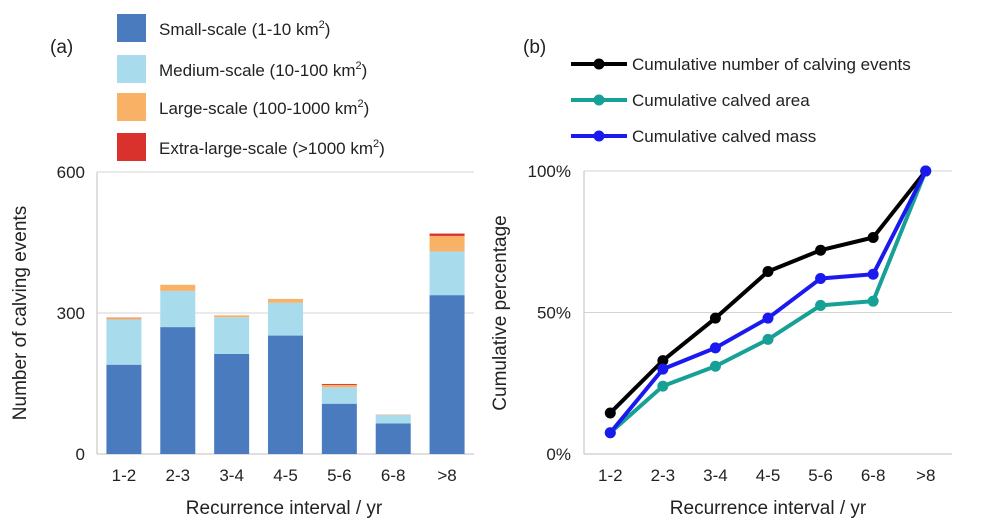  I want to click on legend-label: Large-scale (100-1000 km2), so click(264, 108).